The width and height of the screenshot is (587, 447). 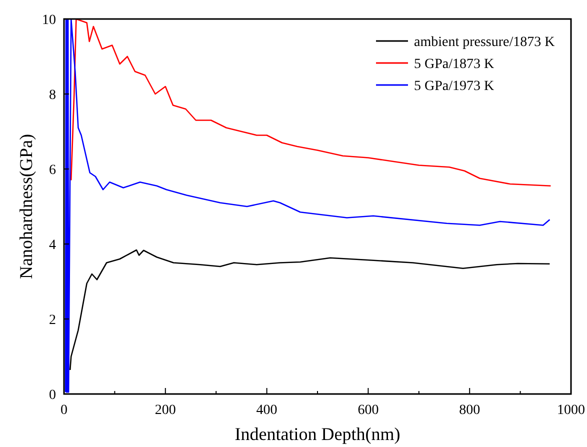 What do you see at coordinates (165, 410) in the screenshot?
I see `x-tick-label: 200` at bounding box center [165, 410].